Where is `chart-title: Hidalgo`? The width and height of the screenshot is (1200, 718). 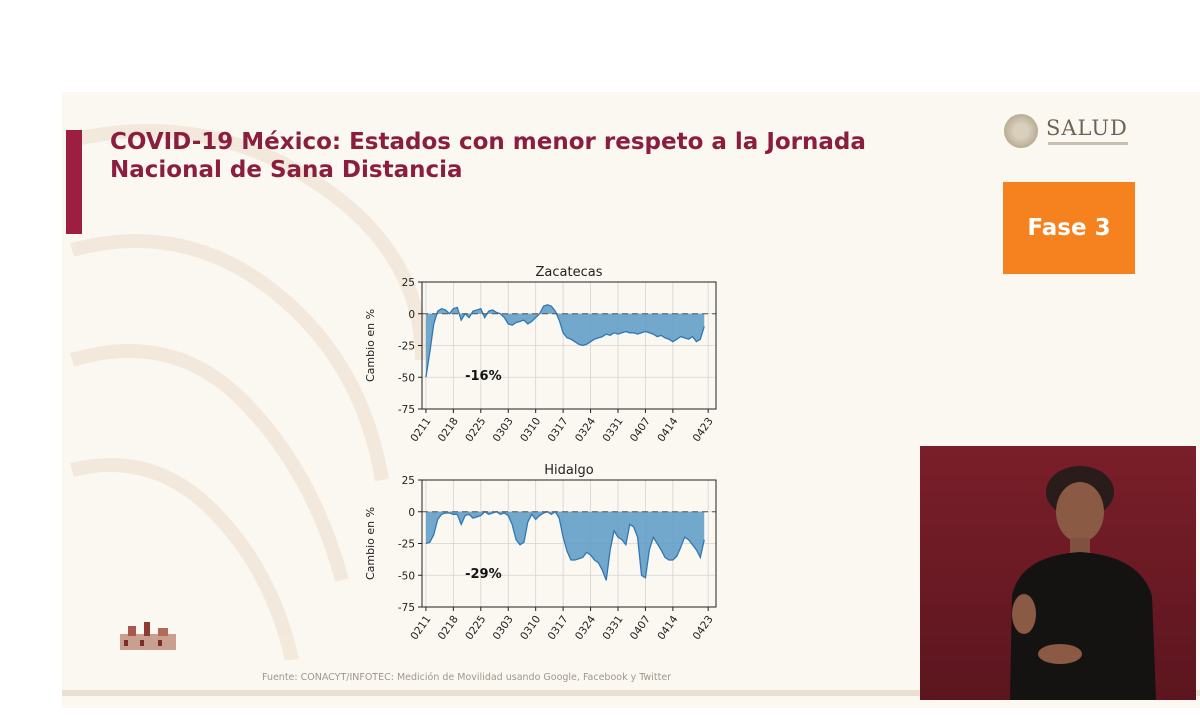
chart-title: Hidalgo is located at coordinates (568, 470).